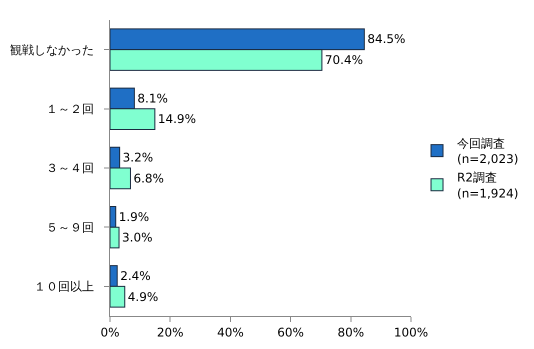 Image resolution: width=534 pixels, height=349 pixels. Describe the element at coordinates (137, 237) in the screenshot. I see `data-label: 3.0%` at that location.